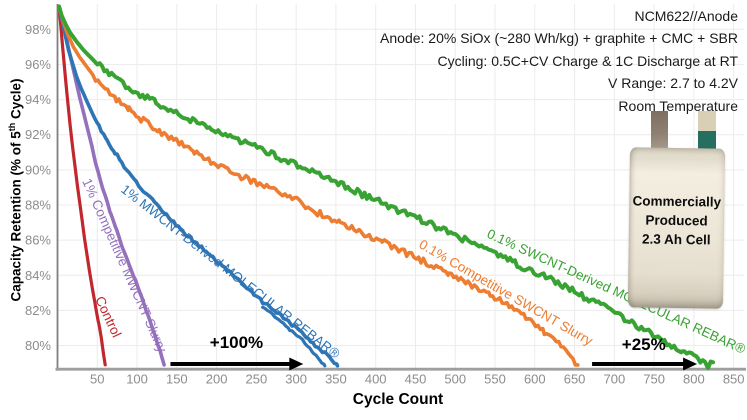 This screenshot has height=420, width=747. I want to click on x-tick-label: 50, so click(97, 379).